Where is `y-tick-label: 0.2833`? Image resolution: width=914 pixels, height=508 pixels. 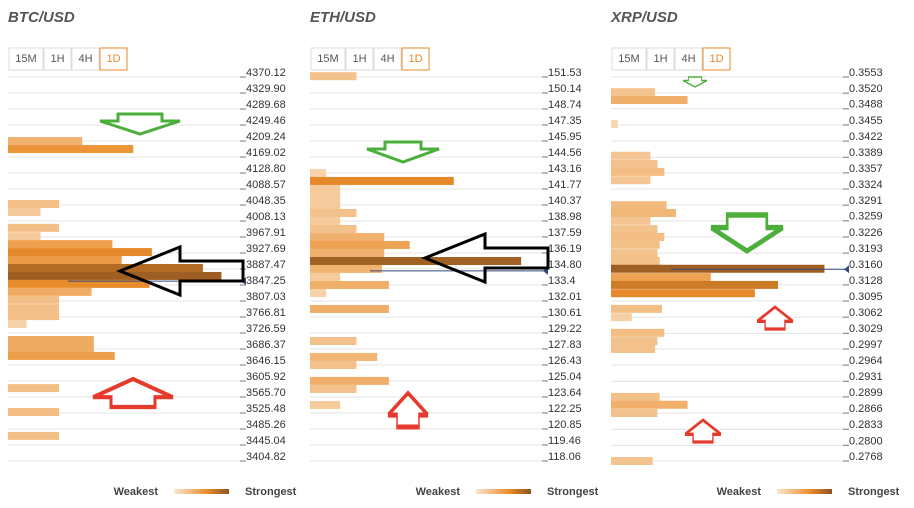 y-tick-label: 0.2833 is located at coordinates (866, 425).